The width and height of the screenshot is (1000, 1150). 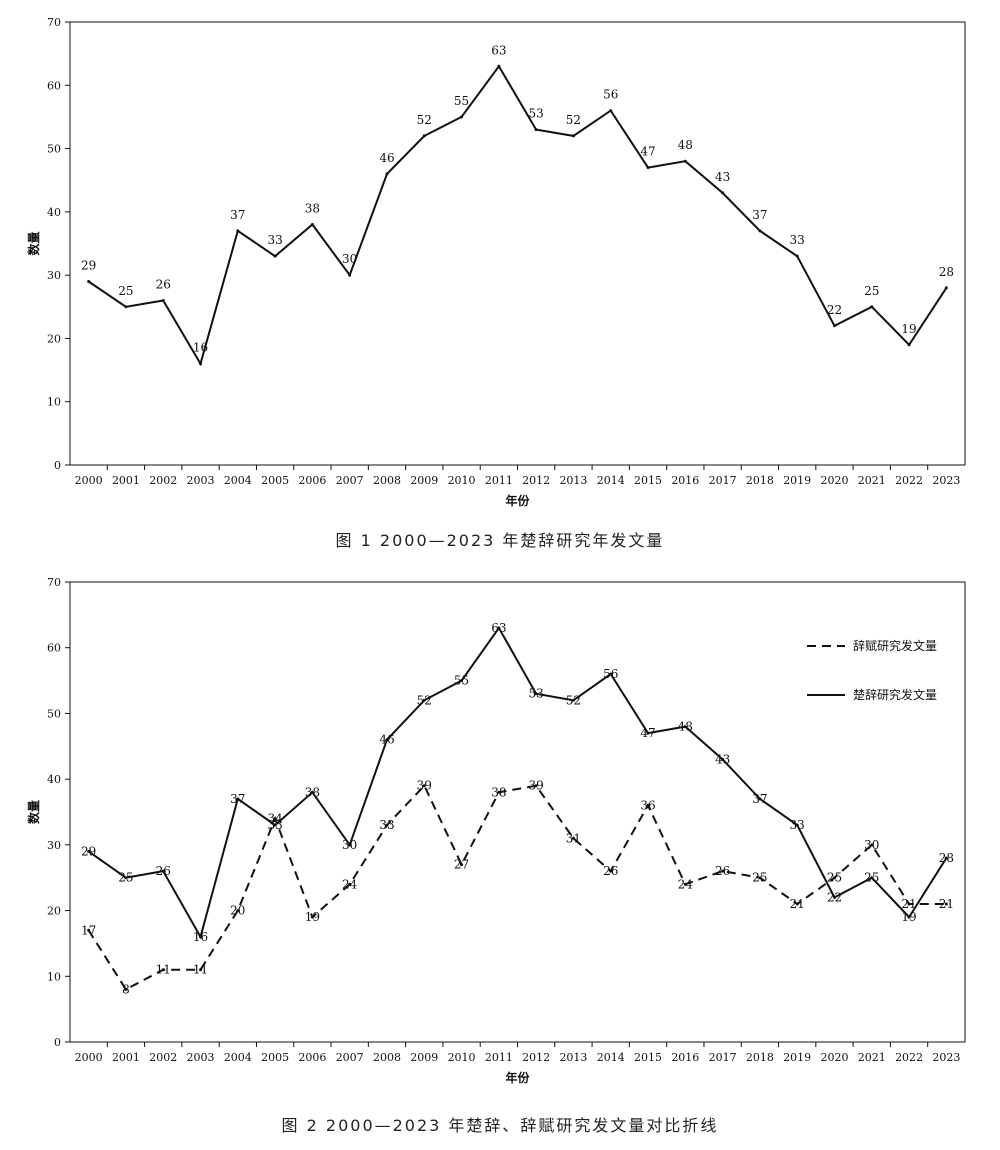 I want to click on data-label: 24, so click(x=686, y=884).